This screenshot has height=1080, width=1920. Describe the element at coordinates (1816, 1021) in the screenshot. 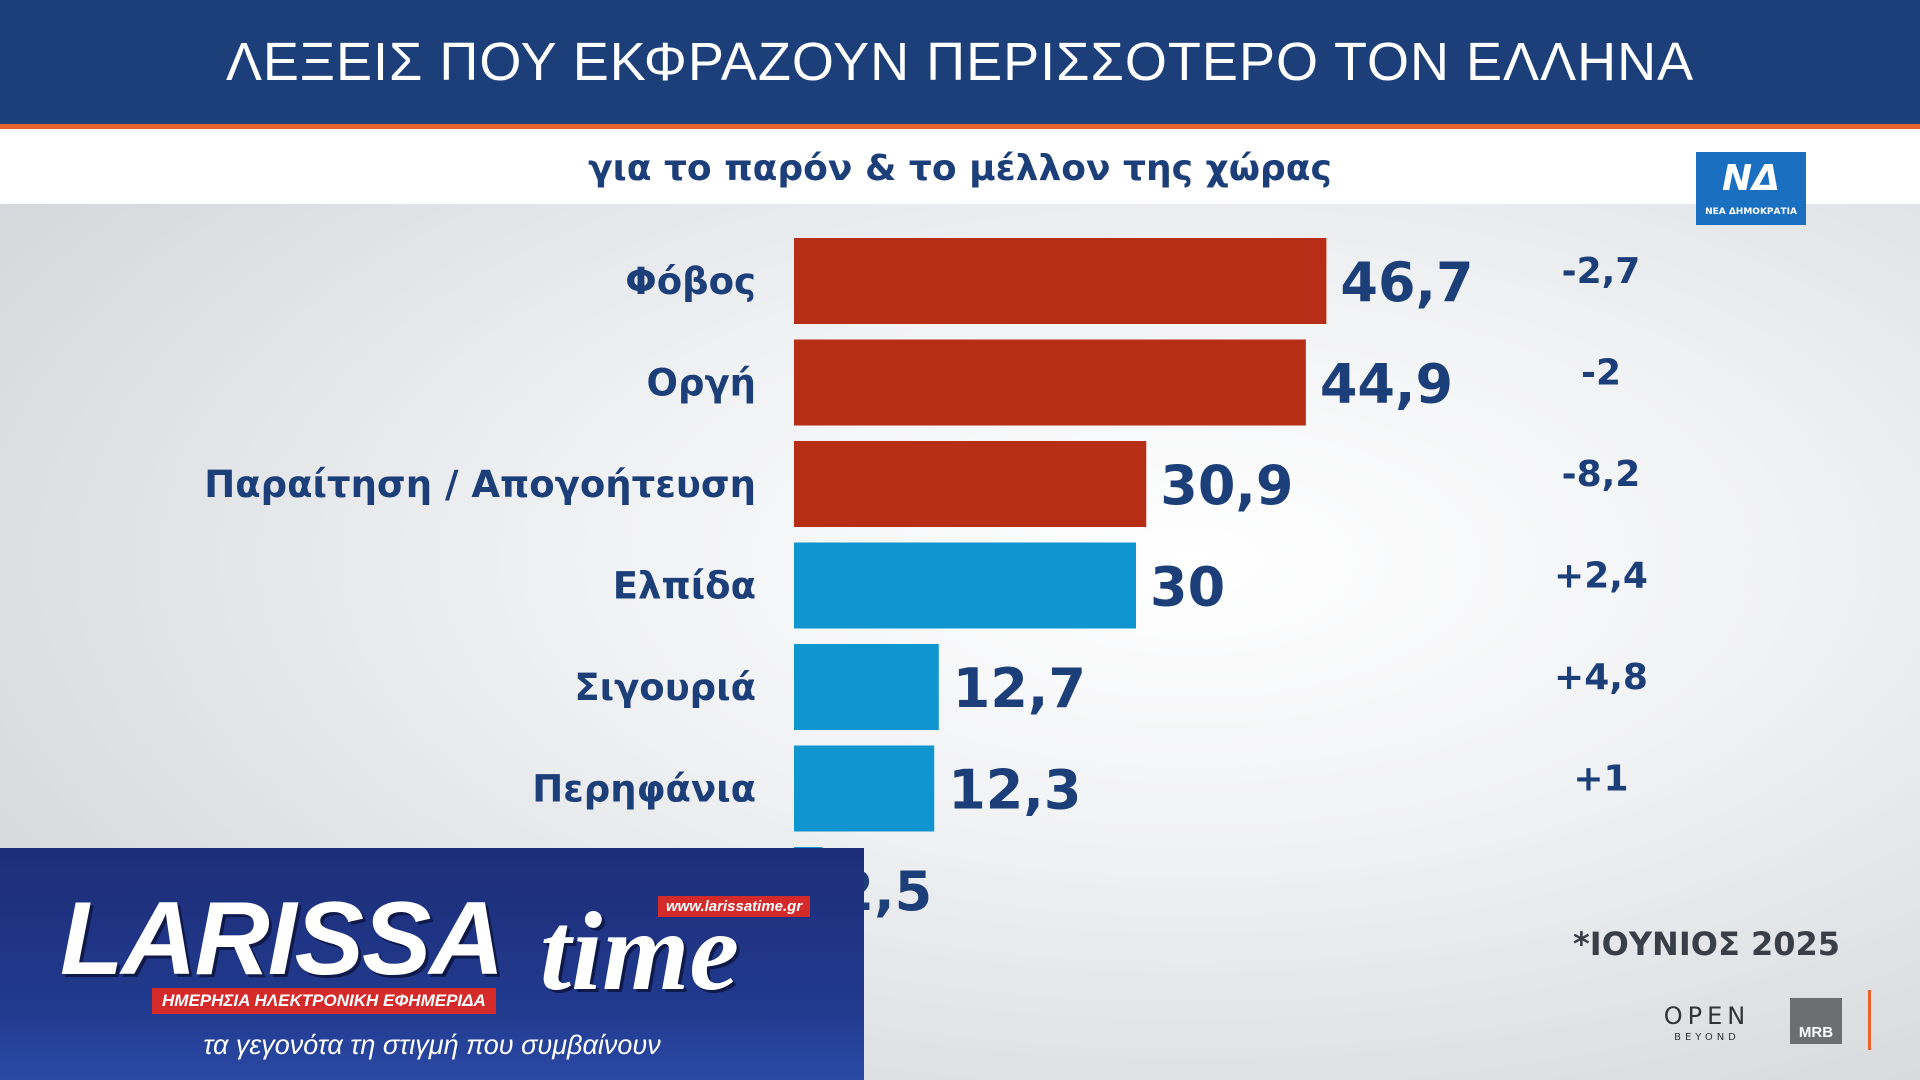

I see `mrb-logo: MRB` at that location.